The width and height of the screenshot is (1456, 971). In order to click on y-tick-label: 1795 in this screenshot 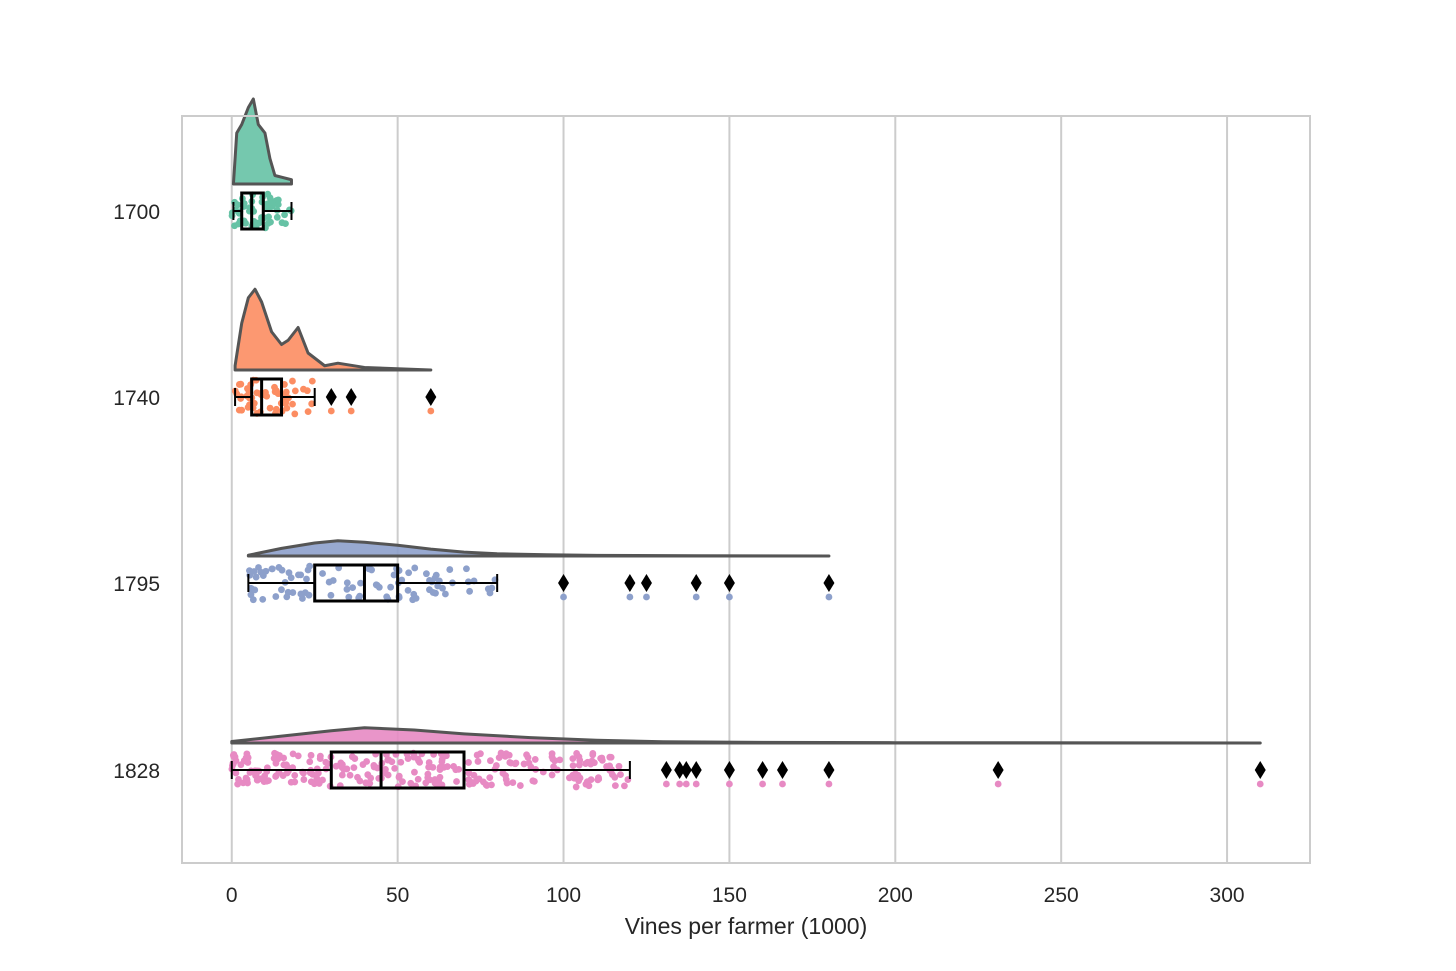, I will do `click(136, 584)`.